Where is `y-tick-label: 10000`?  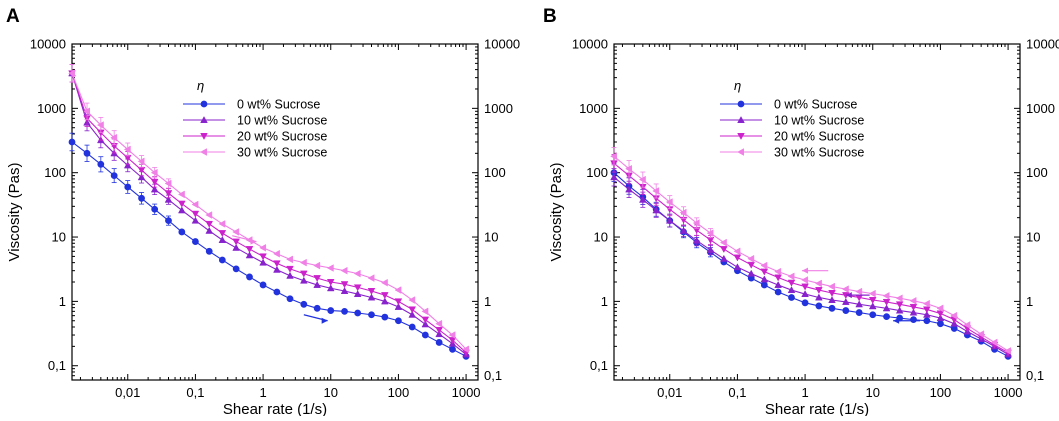
y-tick-label: 10000 is located at coordinates (48, 44).